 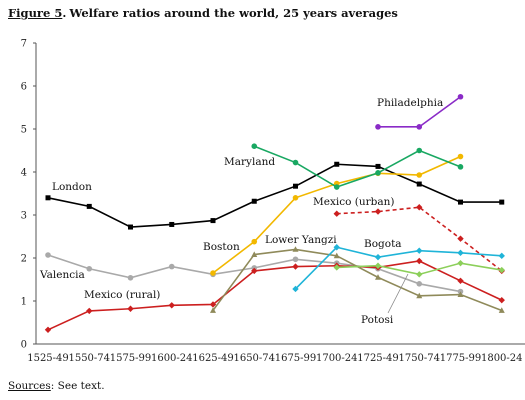 What do you see at coordinates (81, 386) in the screenshot?
I see `sources-text: See text.` at bounding box center [81, 386].